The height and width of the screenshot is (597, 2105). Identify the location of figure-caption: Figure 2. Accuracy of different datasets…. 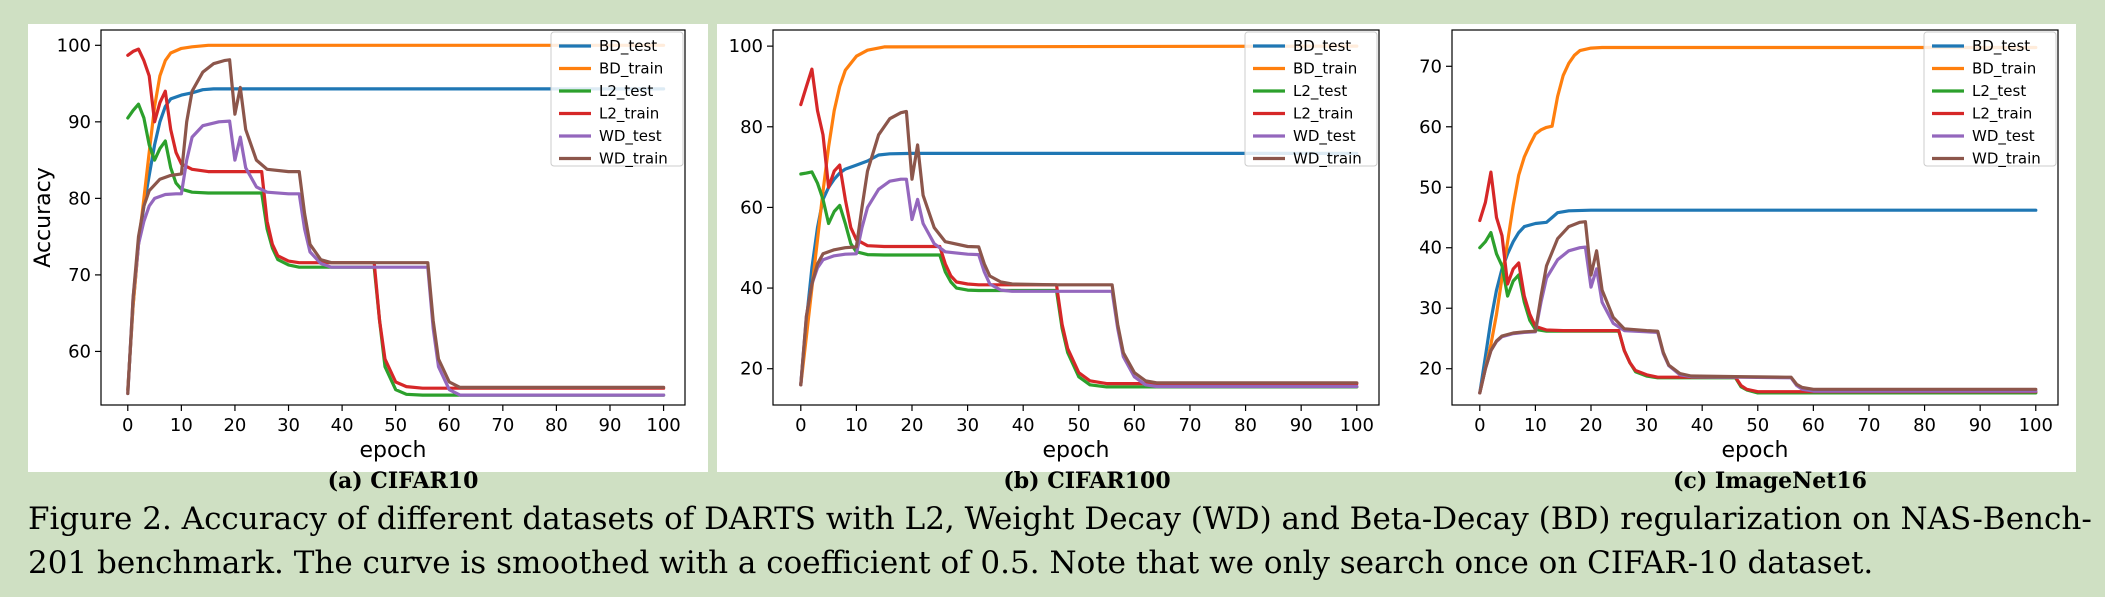
(1060, 541).